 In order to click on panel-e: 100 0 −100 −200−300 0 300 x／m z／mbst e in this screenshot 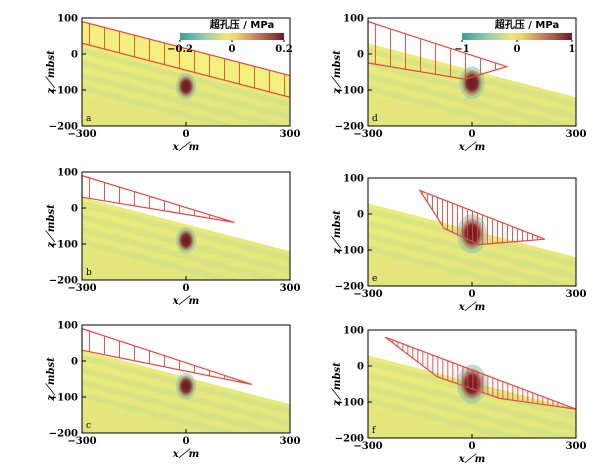, I will do `click(458, 244)`.